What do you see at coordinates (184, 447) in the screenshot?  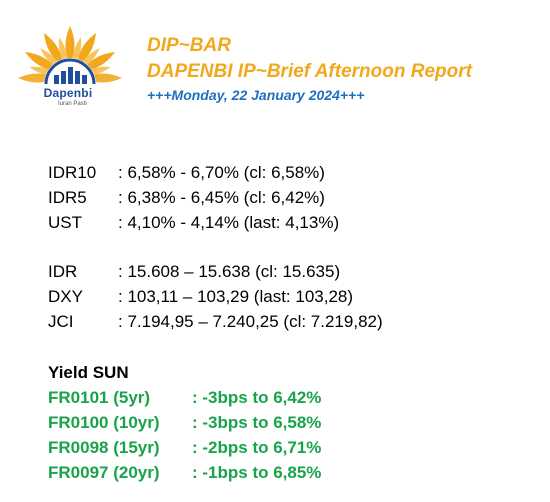 I see `sun-row-fr0098: FR0098 (15yr) : -2bps to 6,71%` at bounding box center [184, 447].